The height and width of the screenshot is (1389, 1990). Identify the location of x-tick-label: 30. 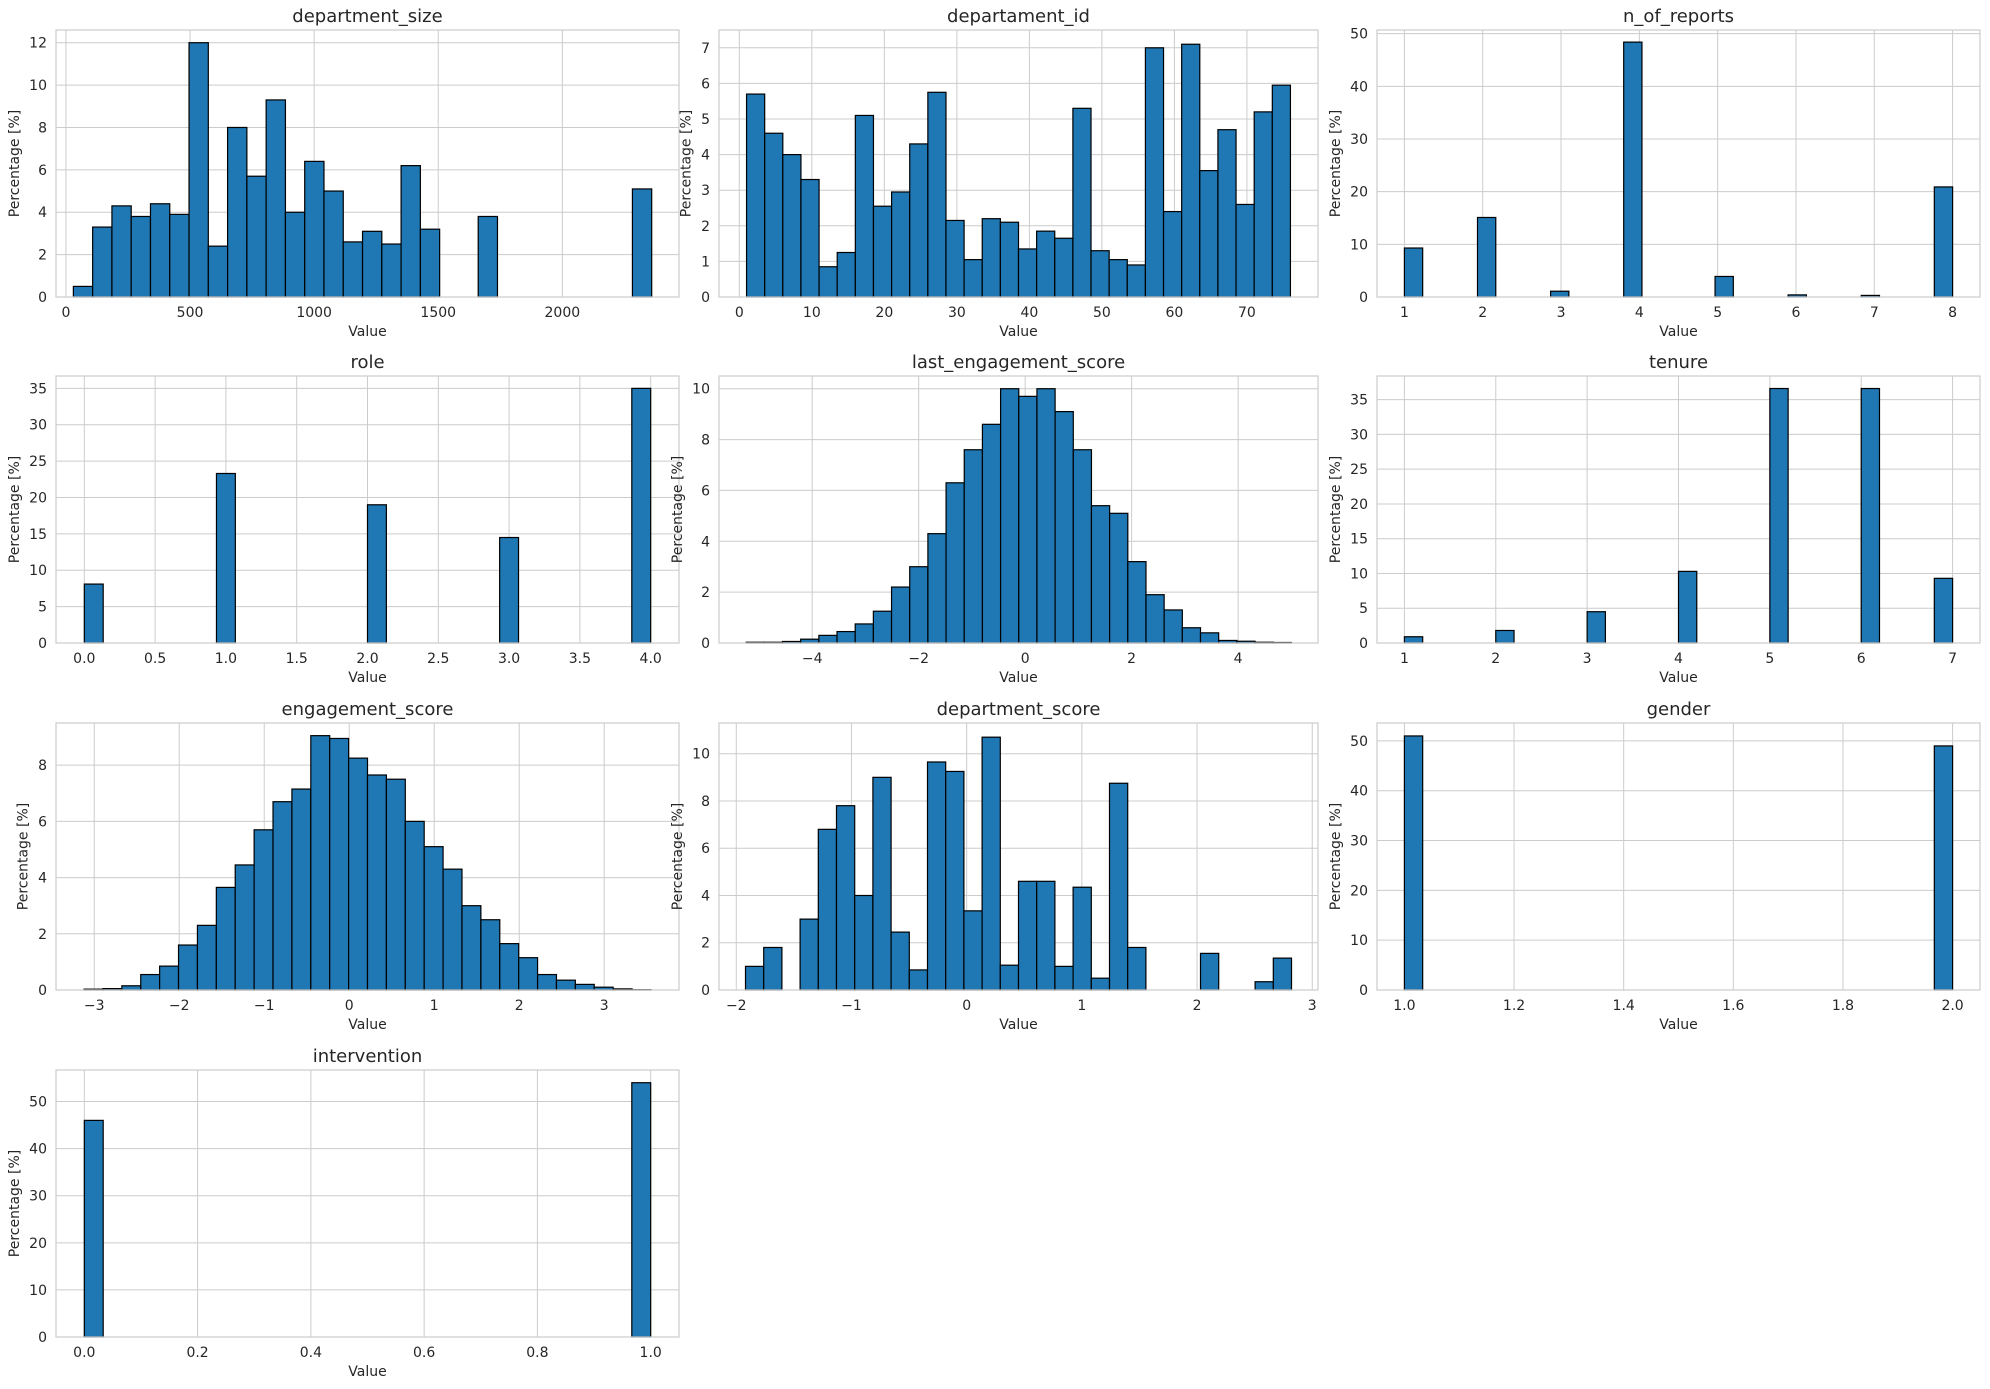
(957, 313).